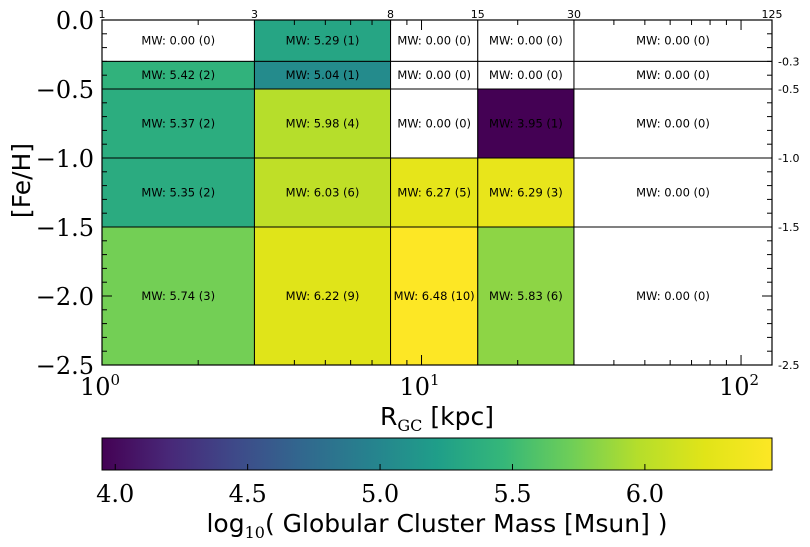 This screenshot has width=810, height=547. I want to click on colorbar-label: log10( Globular Cluster Mass [Msun] ), so click(436, 525).